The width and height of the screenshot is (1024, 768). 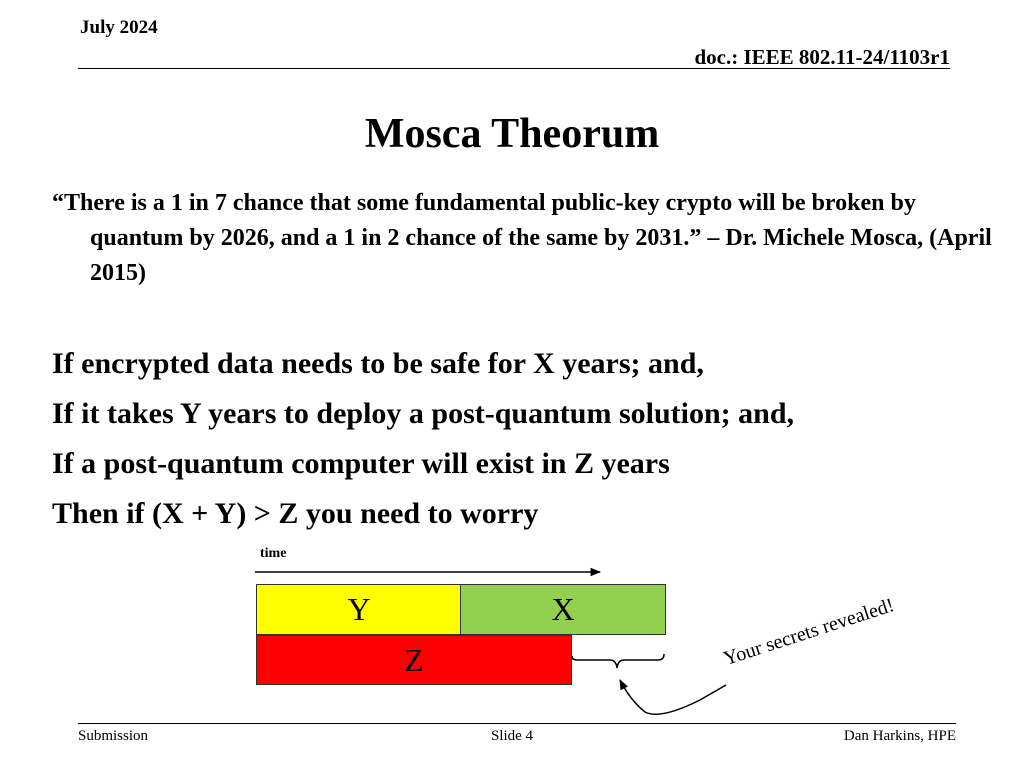 What do you see at coordinates (618, 661) in the screenshot?
I see `gap-brace` at bounding box center [618, 661].